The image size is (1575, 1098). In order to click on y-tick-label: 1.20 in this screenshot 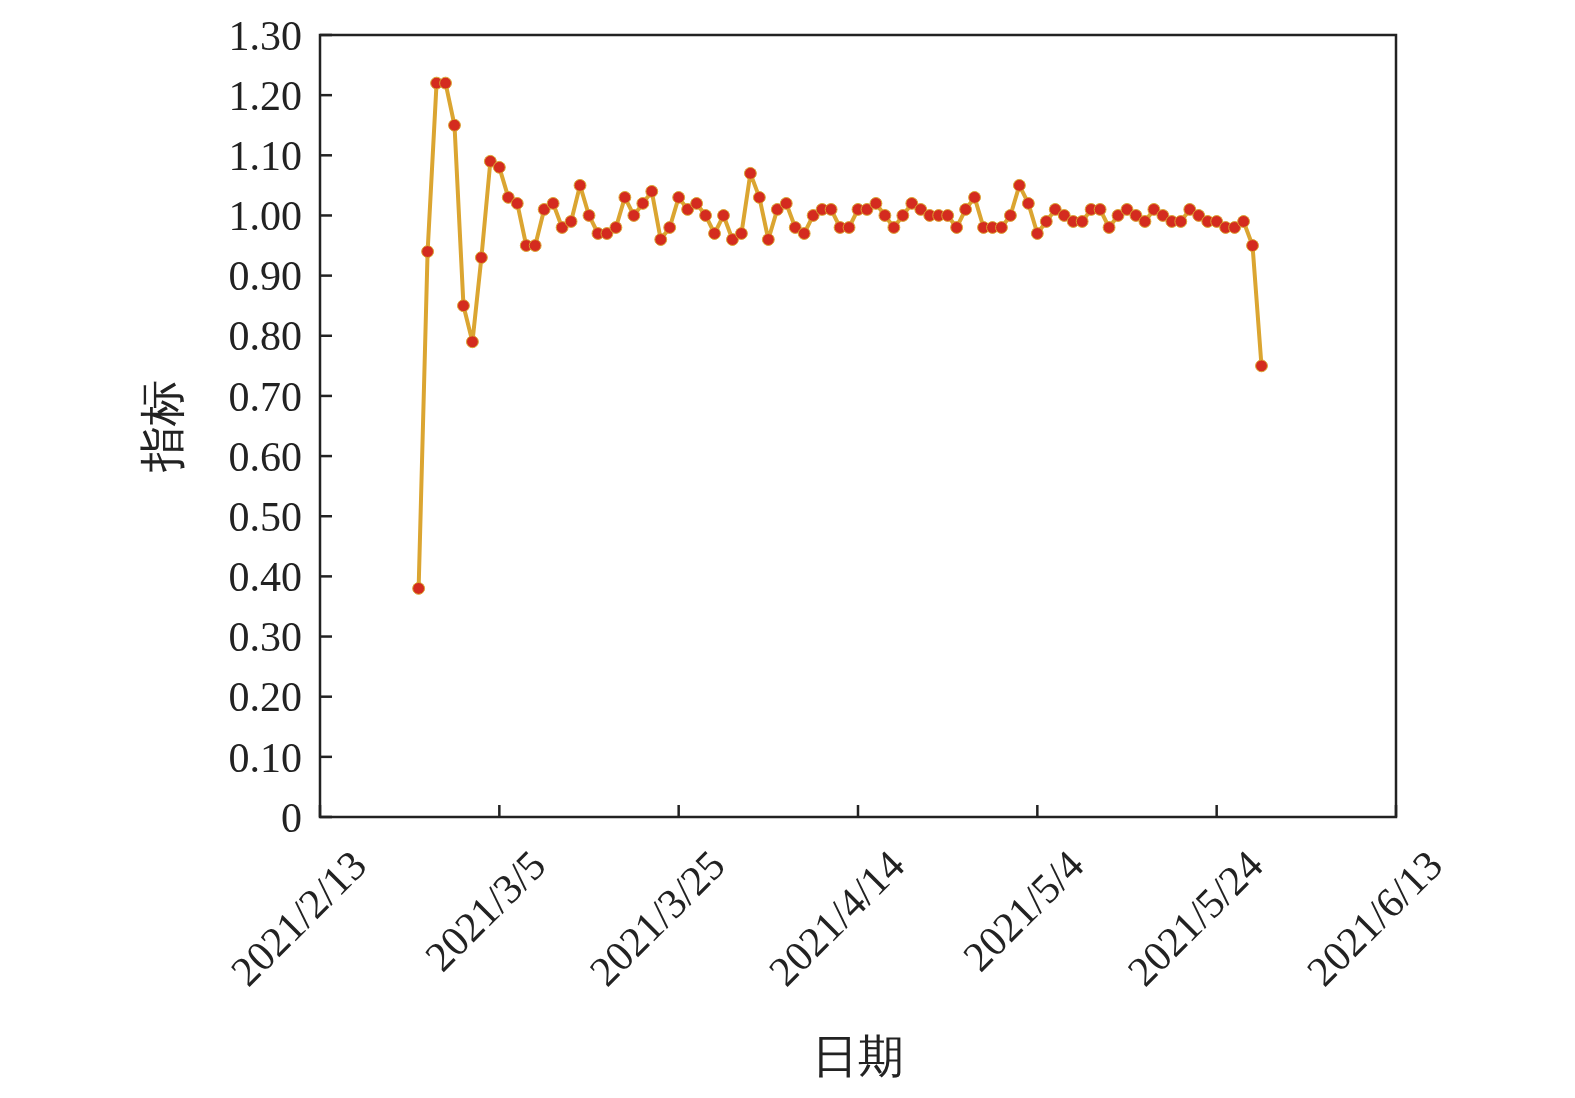, I will do `click(265, 95)`.